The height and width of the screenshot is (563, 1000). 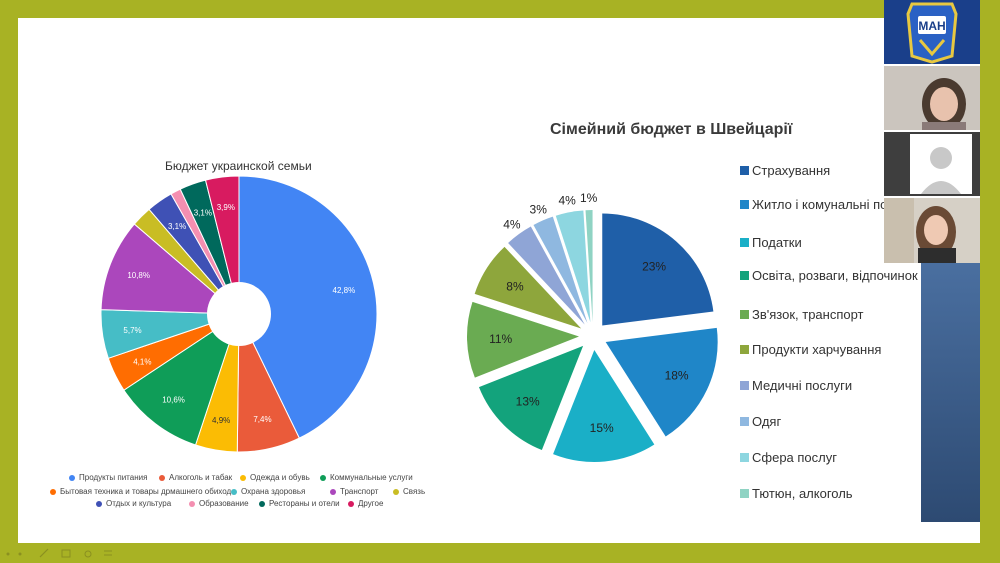 I want to click on legend-item: Транспорт, so click(x=354, y=491).